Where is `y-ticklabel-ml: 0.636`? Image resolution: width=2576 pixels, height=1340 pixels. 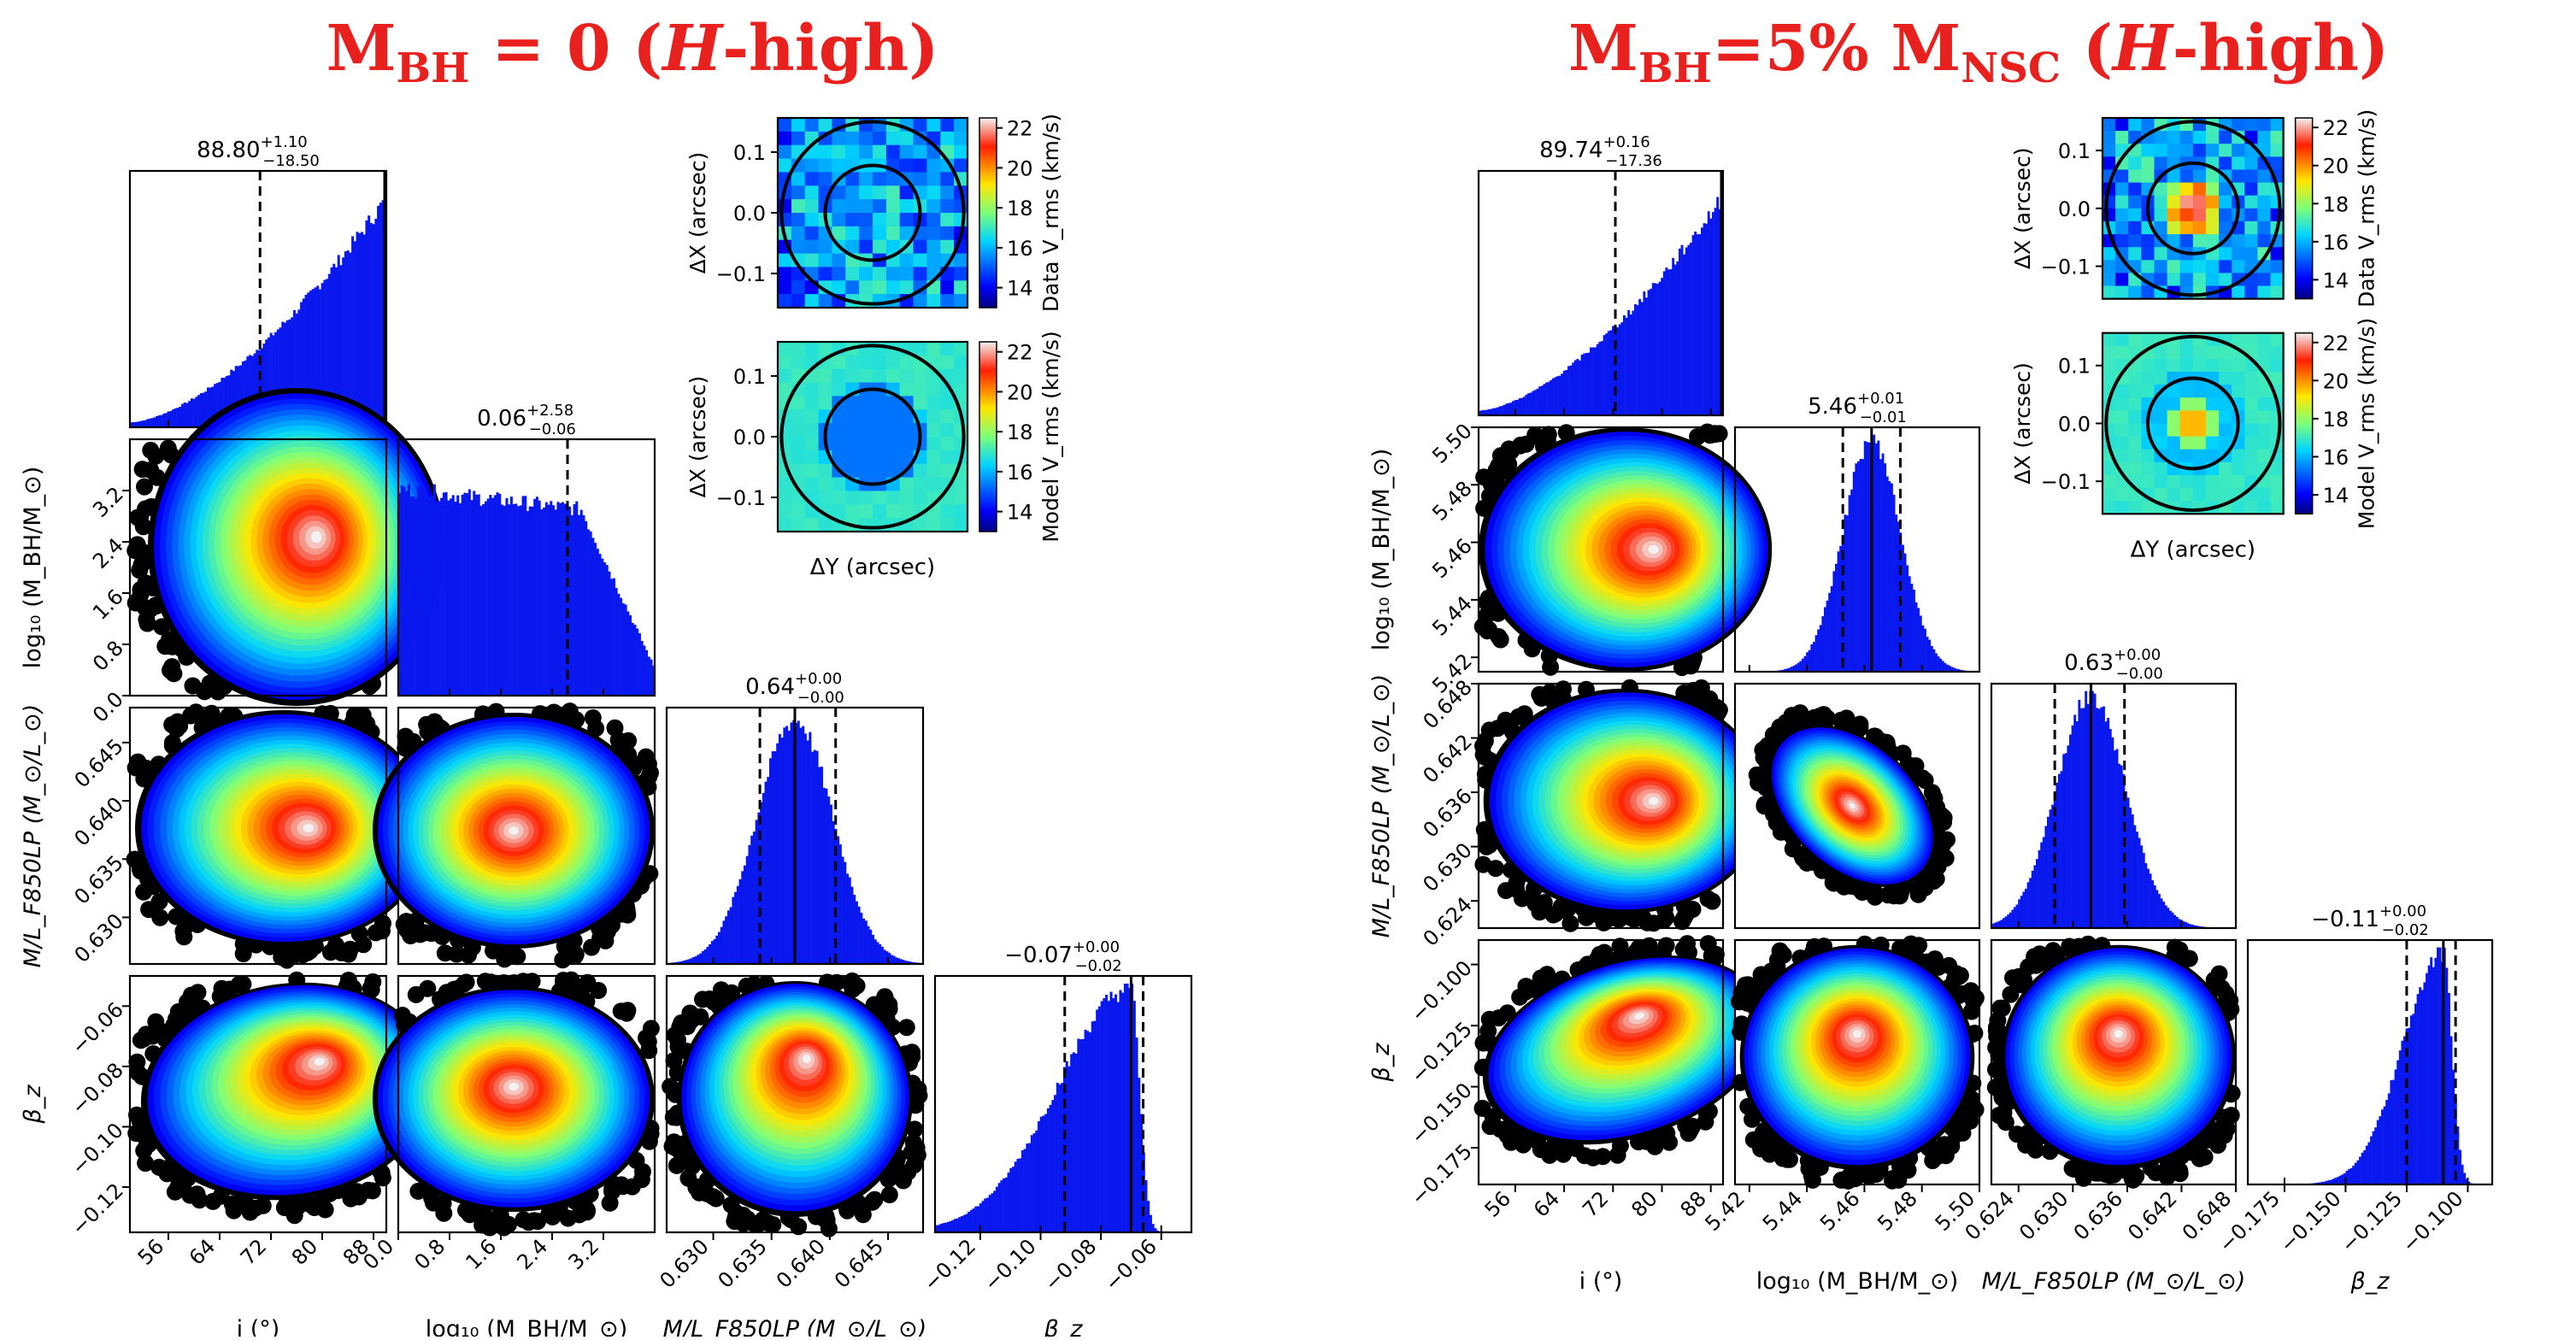
y-ticklabel-ml: 0.636 is located at coordinates (1448, 813).